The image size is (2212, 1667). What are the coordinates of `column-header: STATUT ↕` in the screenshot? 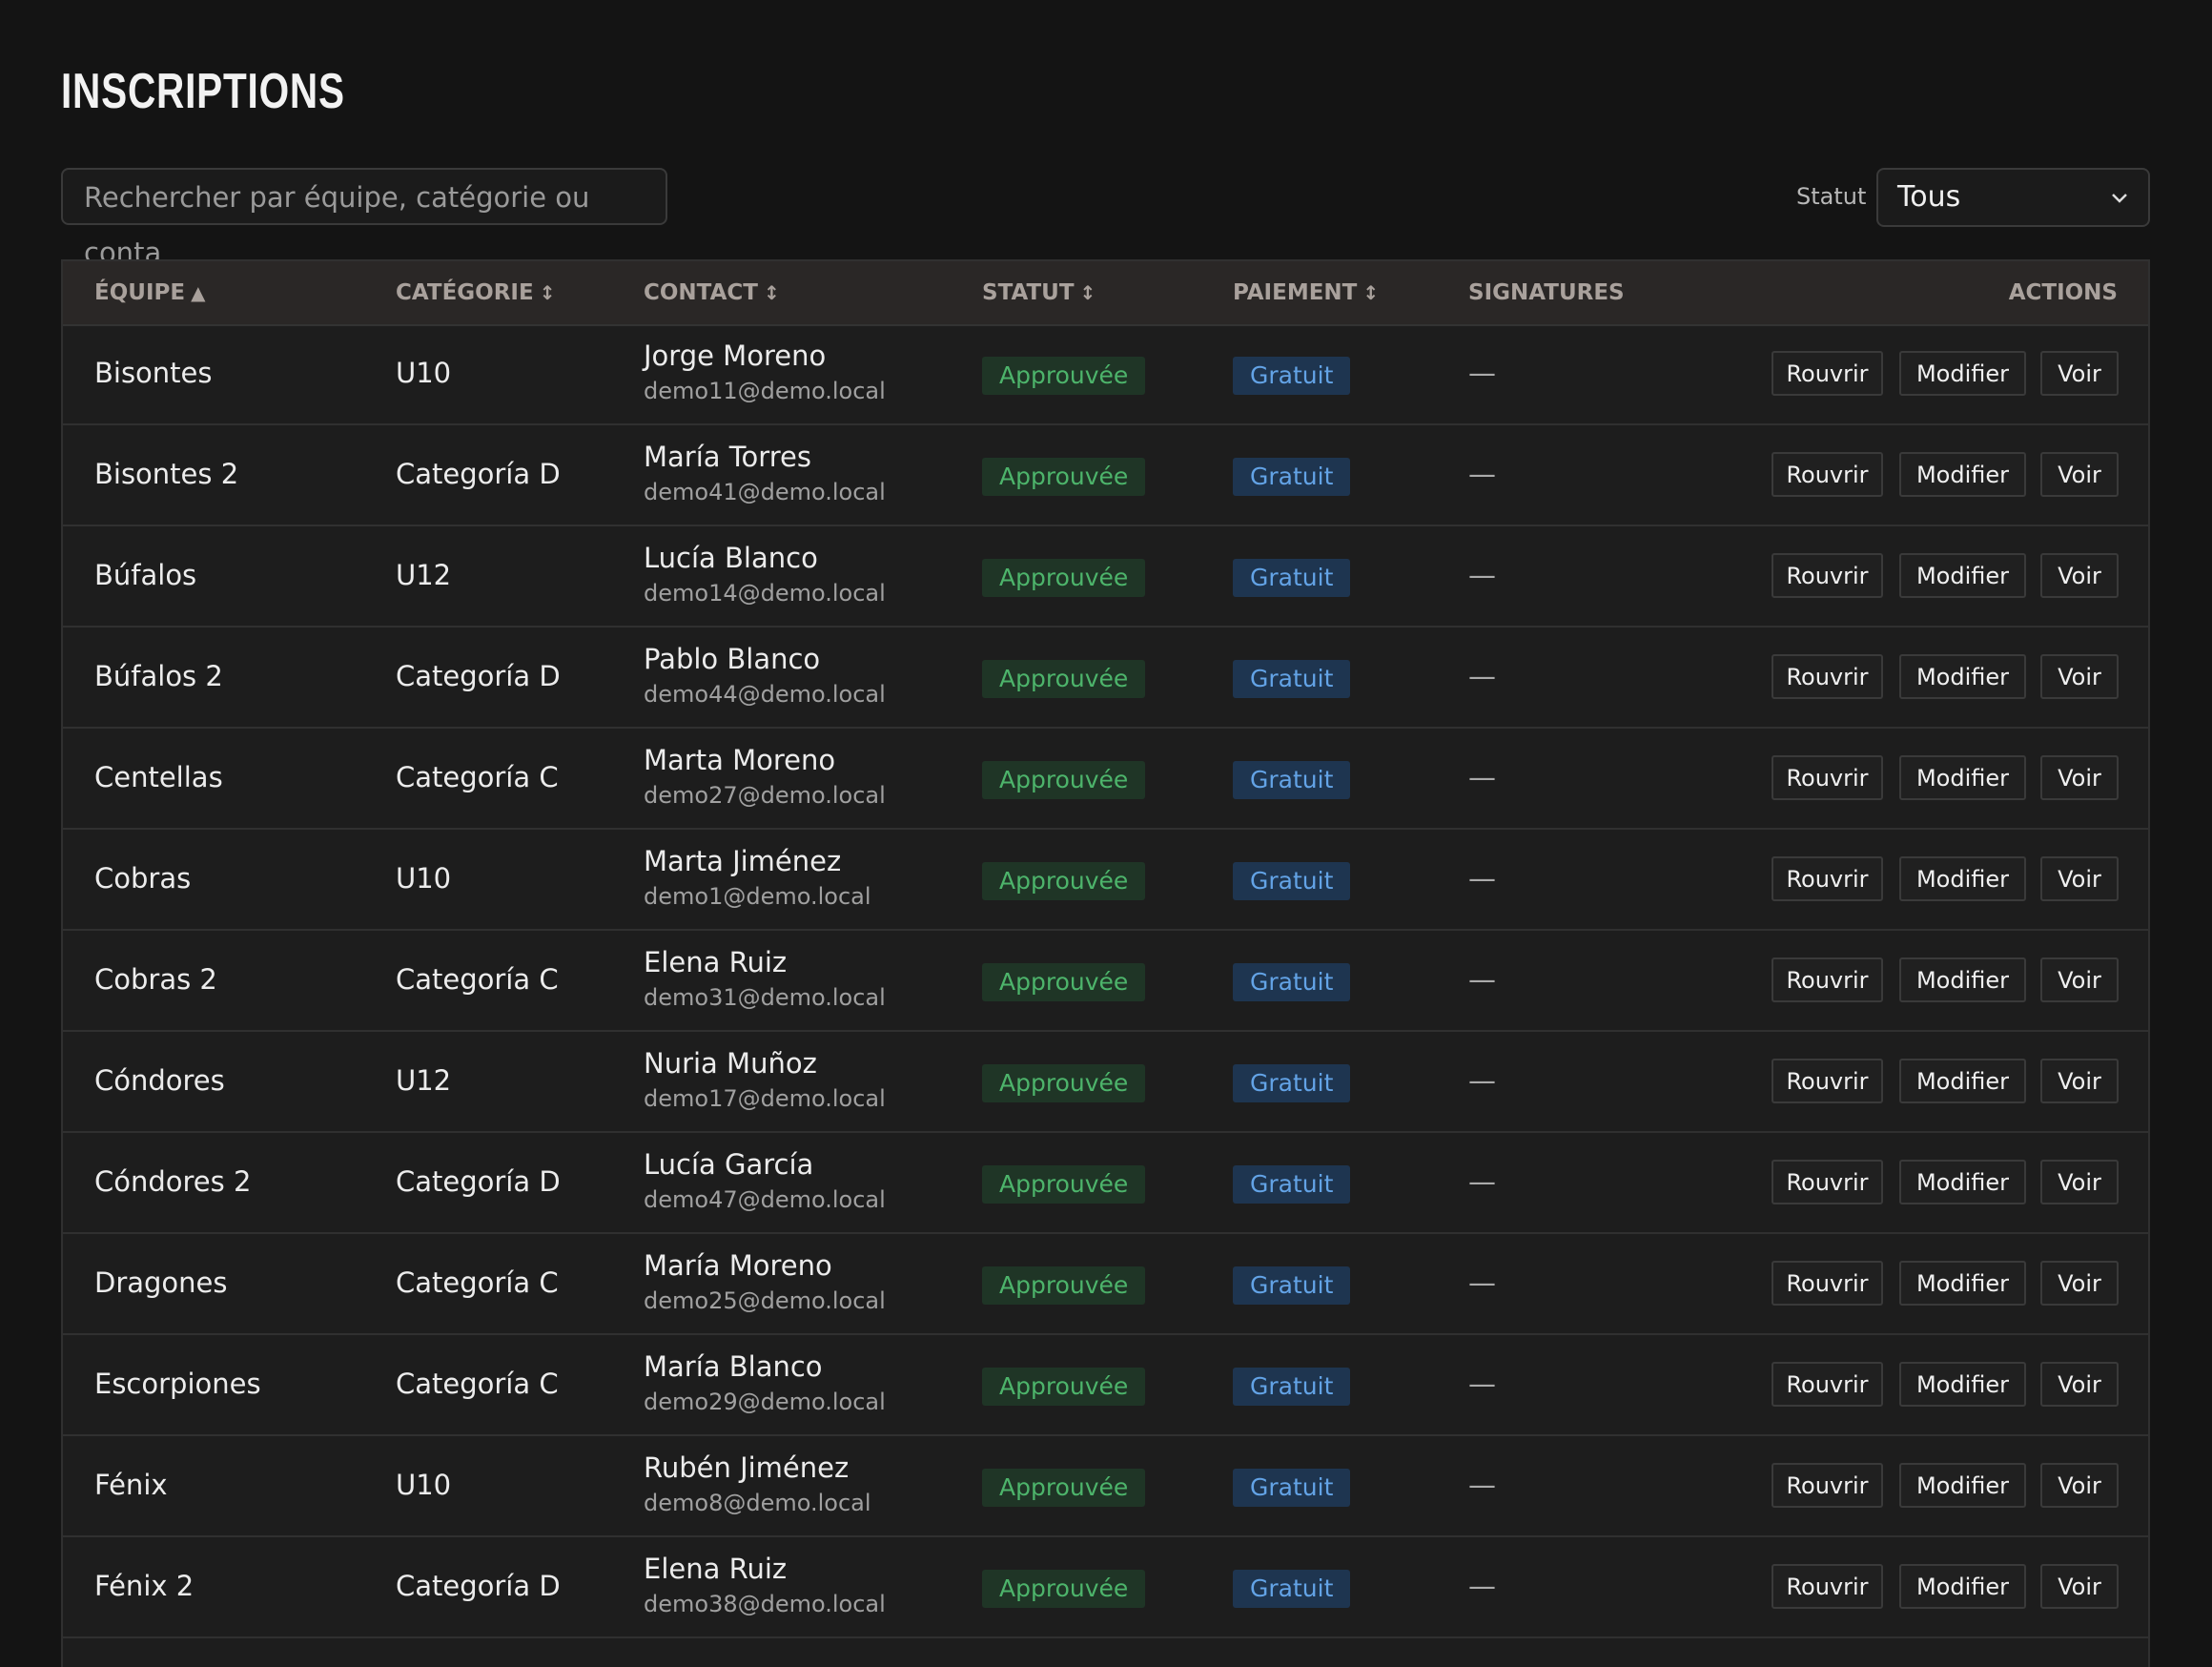 It's located at (1039, 292).